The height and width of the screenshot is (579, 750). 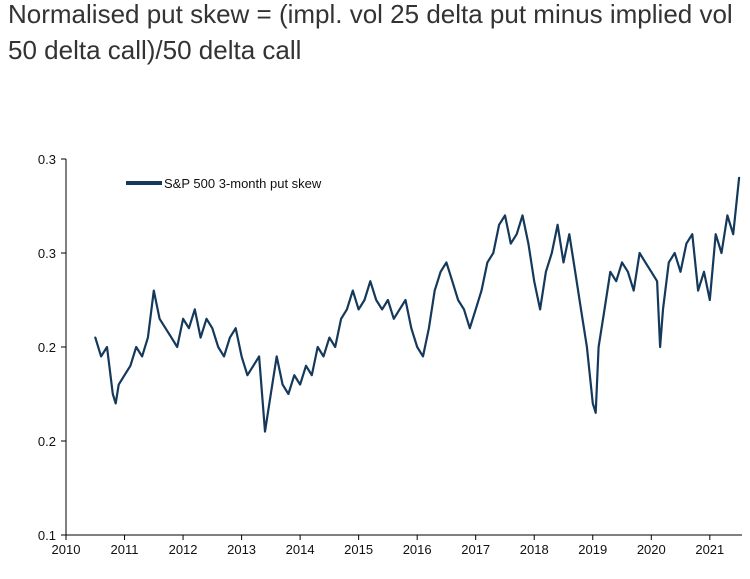 I want to click on x-tick-label: 2013, so click(x=241, y=549).